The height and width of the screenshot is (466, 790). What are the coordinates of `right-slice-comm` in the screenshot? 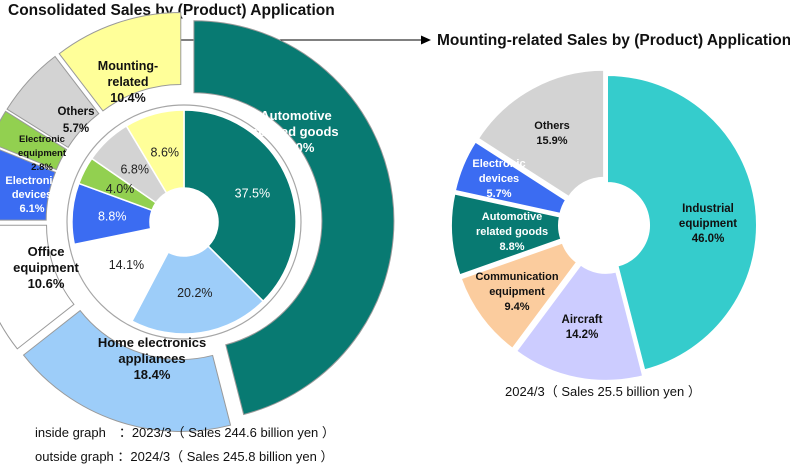 It's located at (519, 296).